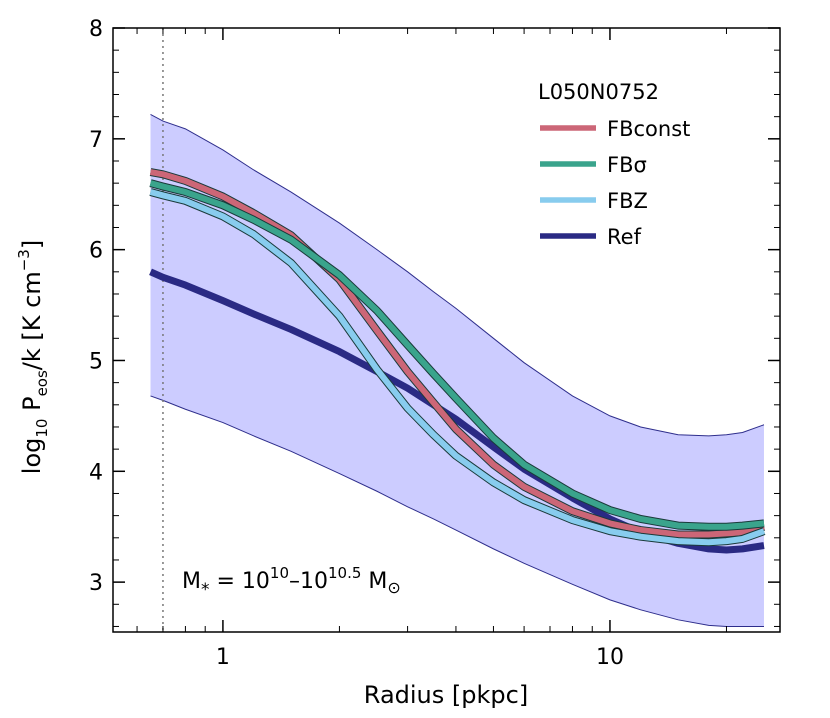 The image size is (830, 718). Describe the element at coordinates (648, 129) in the screenshot. I see `legend-label-fbconst: FBconst` at that location.